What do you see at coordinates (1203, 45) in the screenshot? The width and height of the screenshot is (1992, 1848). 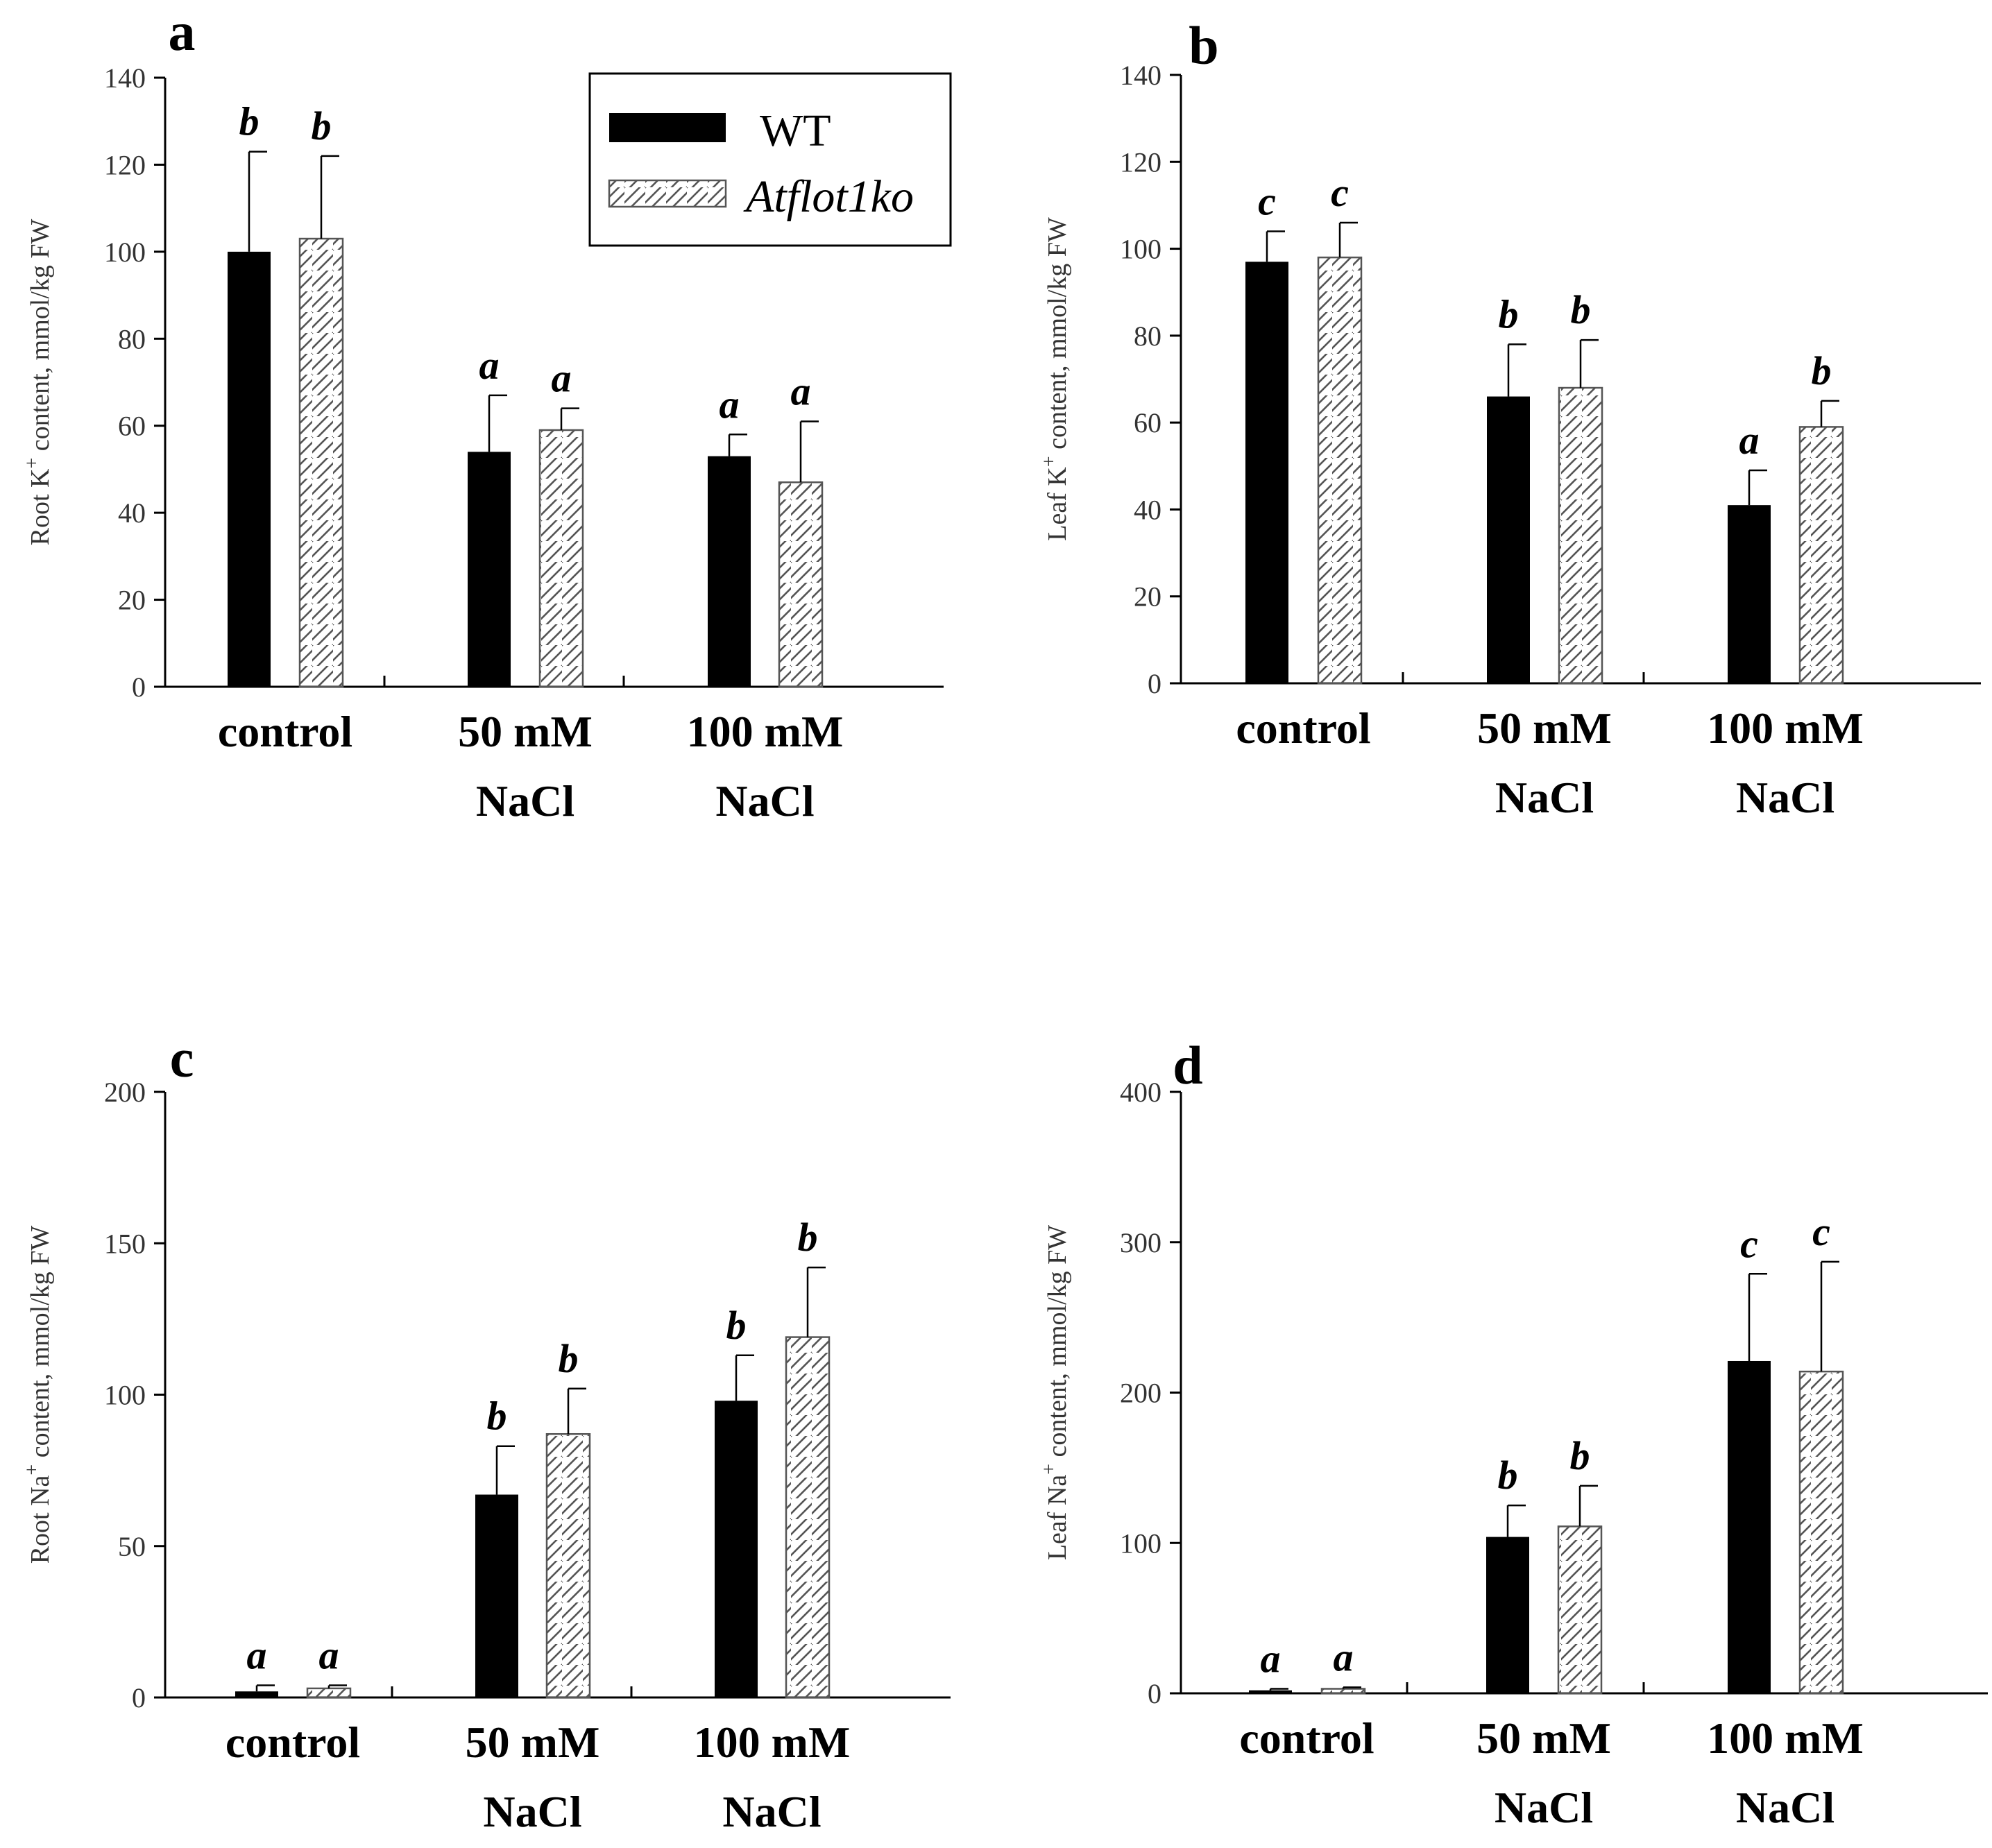 I see `panel-letter: b` at bounding box center [1203, 45].